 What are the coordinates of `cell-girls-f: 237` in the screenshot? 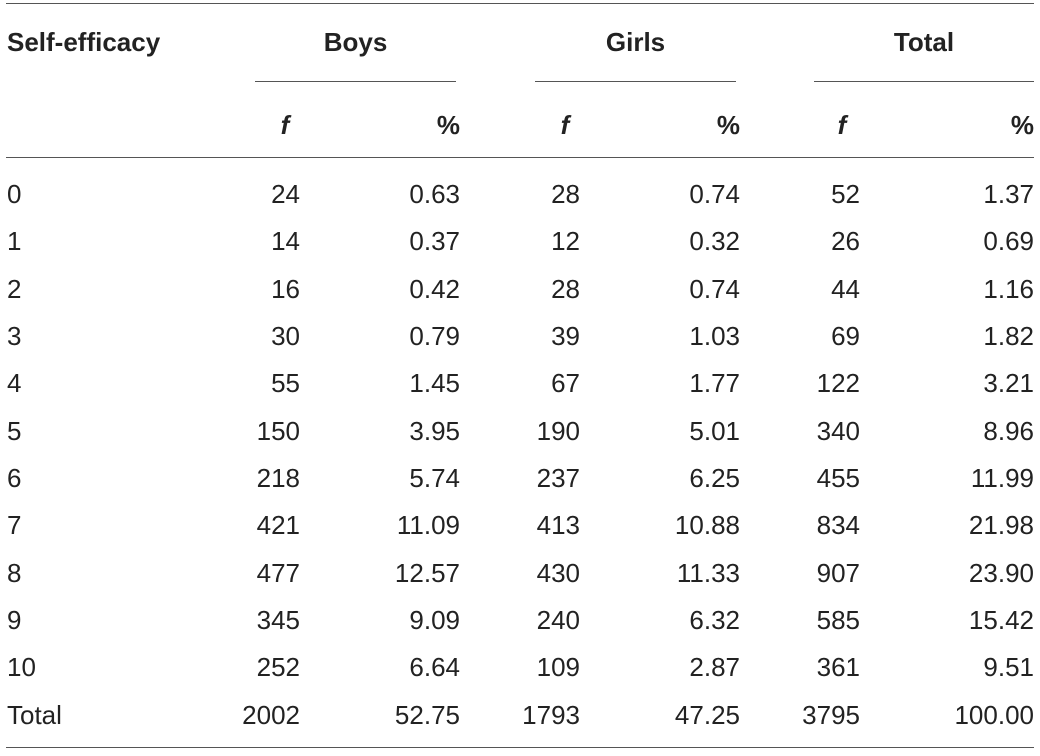 It's located at (558, 478).